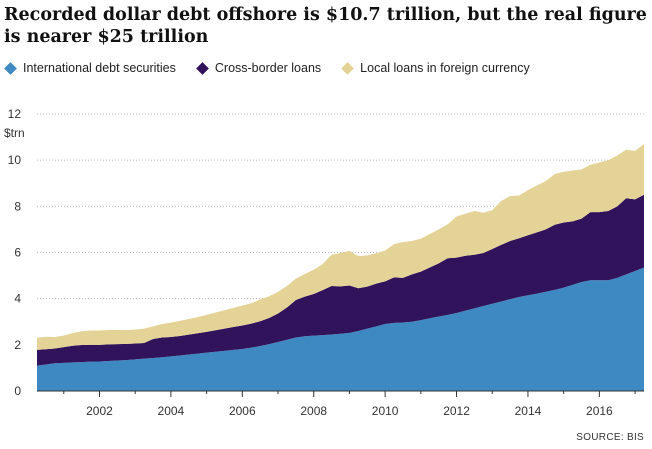  I want to click on y-tick-label-6: 6, so click(17, 253).